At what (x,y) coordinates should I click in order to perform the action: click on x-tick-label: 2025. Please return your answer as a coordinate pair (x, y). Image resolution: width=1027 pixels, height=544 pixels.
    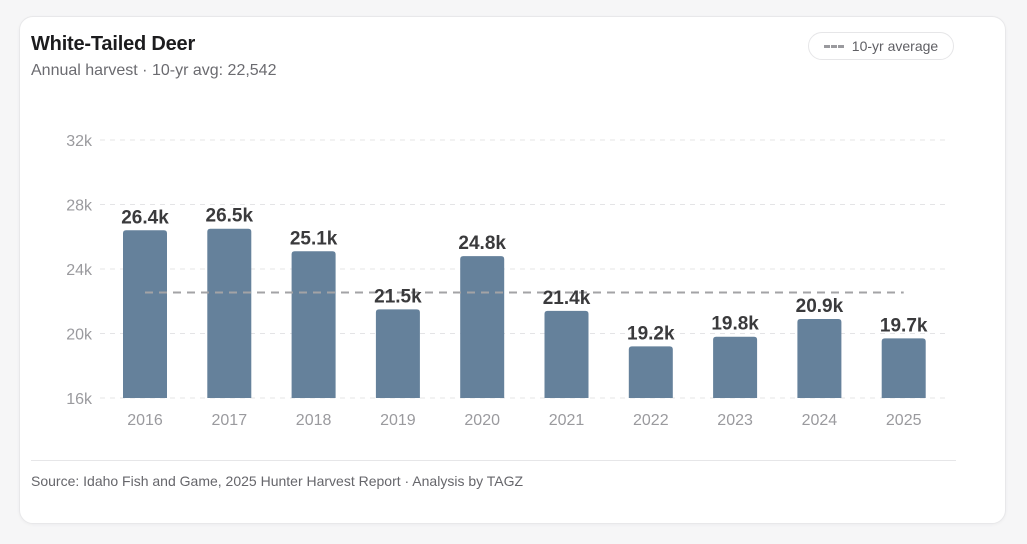
    Looking at the image, I should click on (904, 420).